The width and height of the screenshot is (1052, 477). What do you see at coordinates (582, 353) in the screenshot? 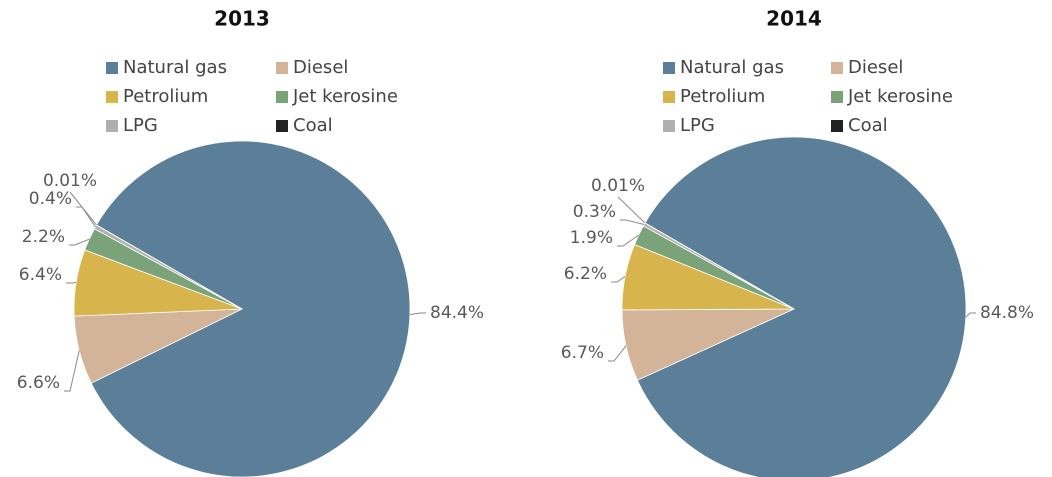
I see `data-label: 6.7%` at bounding box center [582, 353].